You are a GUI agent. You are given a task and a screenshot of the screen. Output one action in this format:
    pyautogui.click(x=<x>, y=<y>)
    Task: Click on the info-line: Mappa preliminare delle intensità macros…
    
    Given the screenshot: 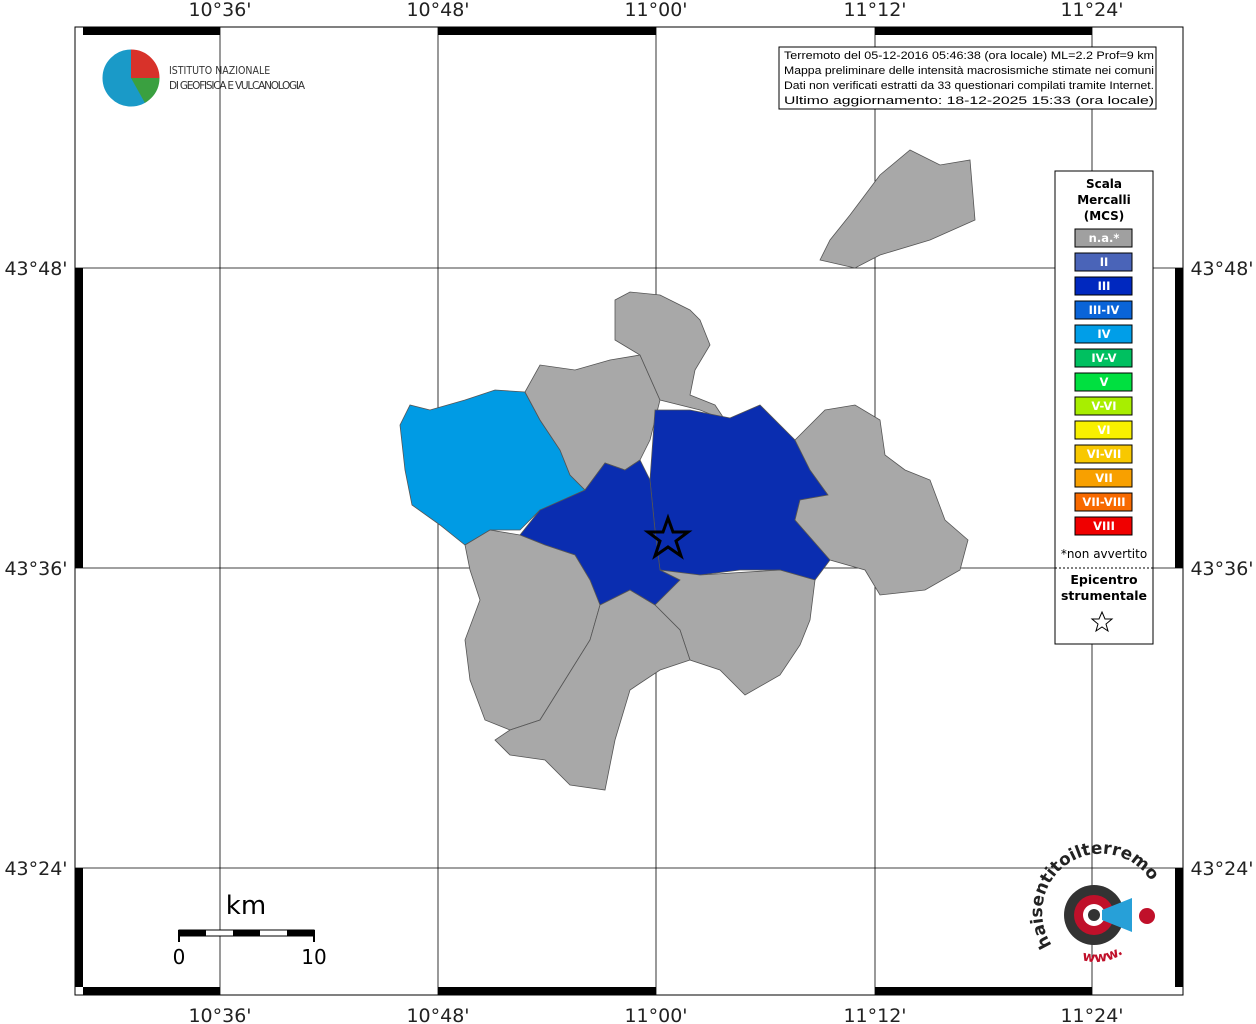 What is the action you would take?
    pyautogui.click(x=969, y=71)
    